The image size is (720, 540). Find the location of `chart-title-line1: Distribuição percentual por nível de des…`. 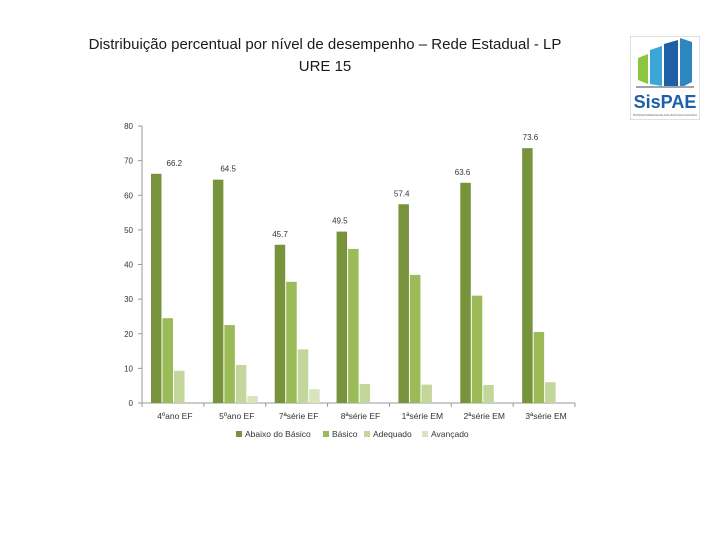

chart-title-line1: Distribuição percentual por nível de des… is located at coordinates (325, 44).